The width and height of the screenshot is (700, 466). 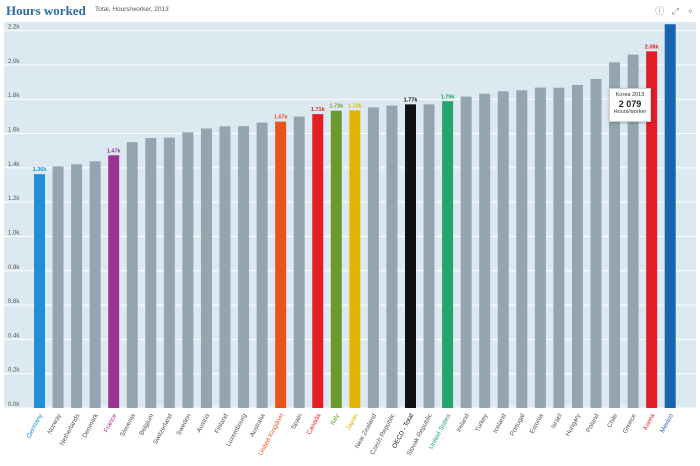 What do you see at coordinates (111, 422) in the screenshot?
I see `x-tick-label: France` at bounding box center [111, 422].